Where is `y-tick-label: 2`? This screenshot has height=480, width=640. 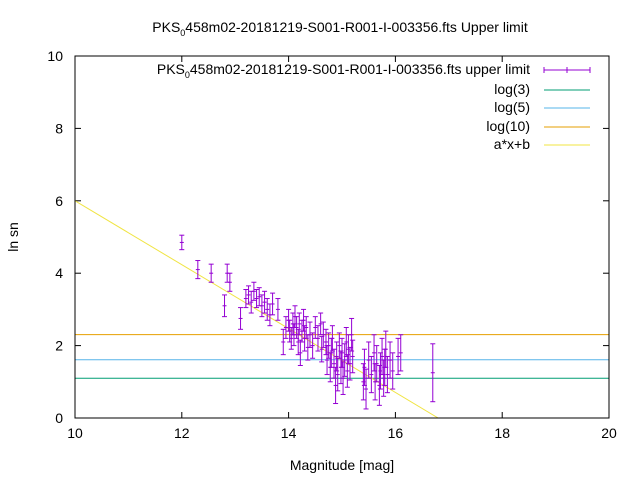 y-tick-label: 2 is located at coordinates (59, 346).